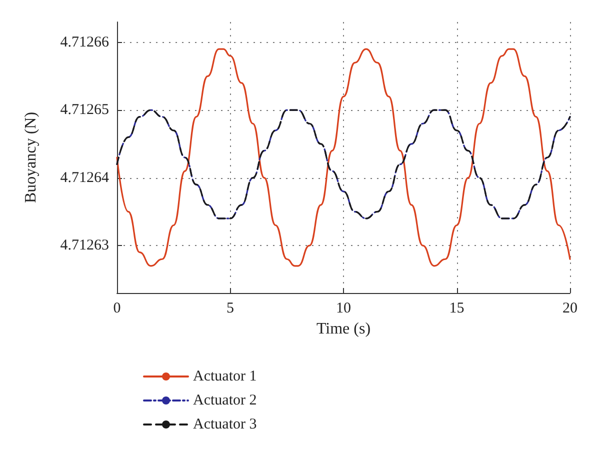 The width and height of the screenshot is (600, 453). Describe the element at coordinates (85, 178) in the screenshot. I see `y-tick-label: 4.71264` at that location.